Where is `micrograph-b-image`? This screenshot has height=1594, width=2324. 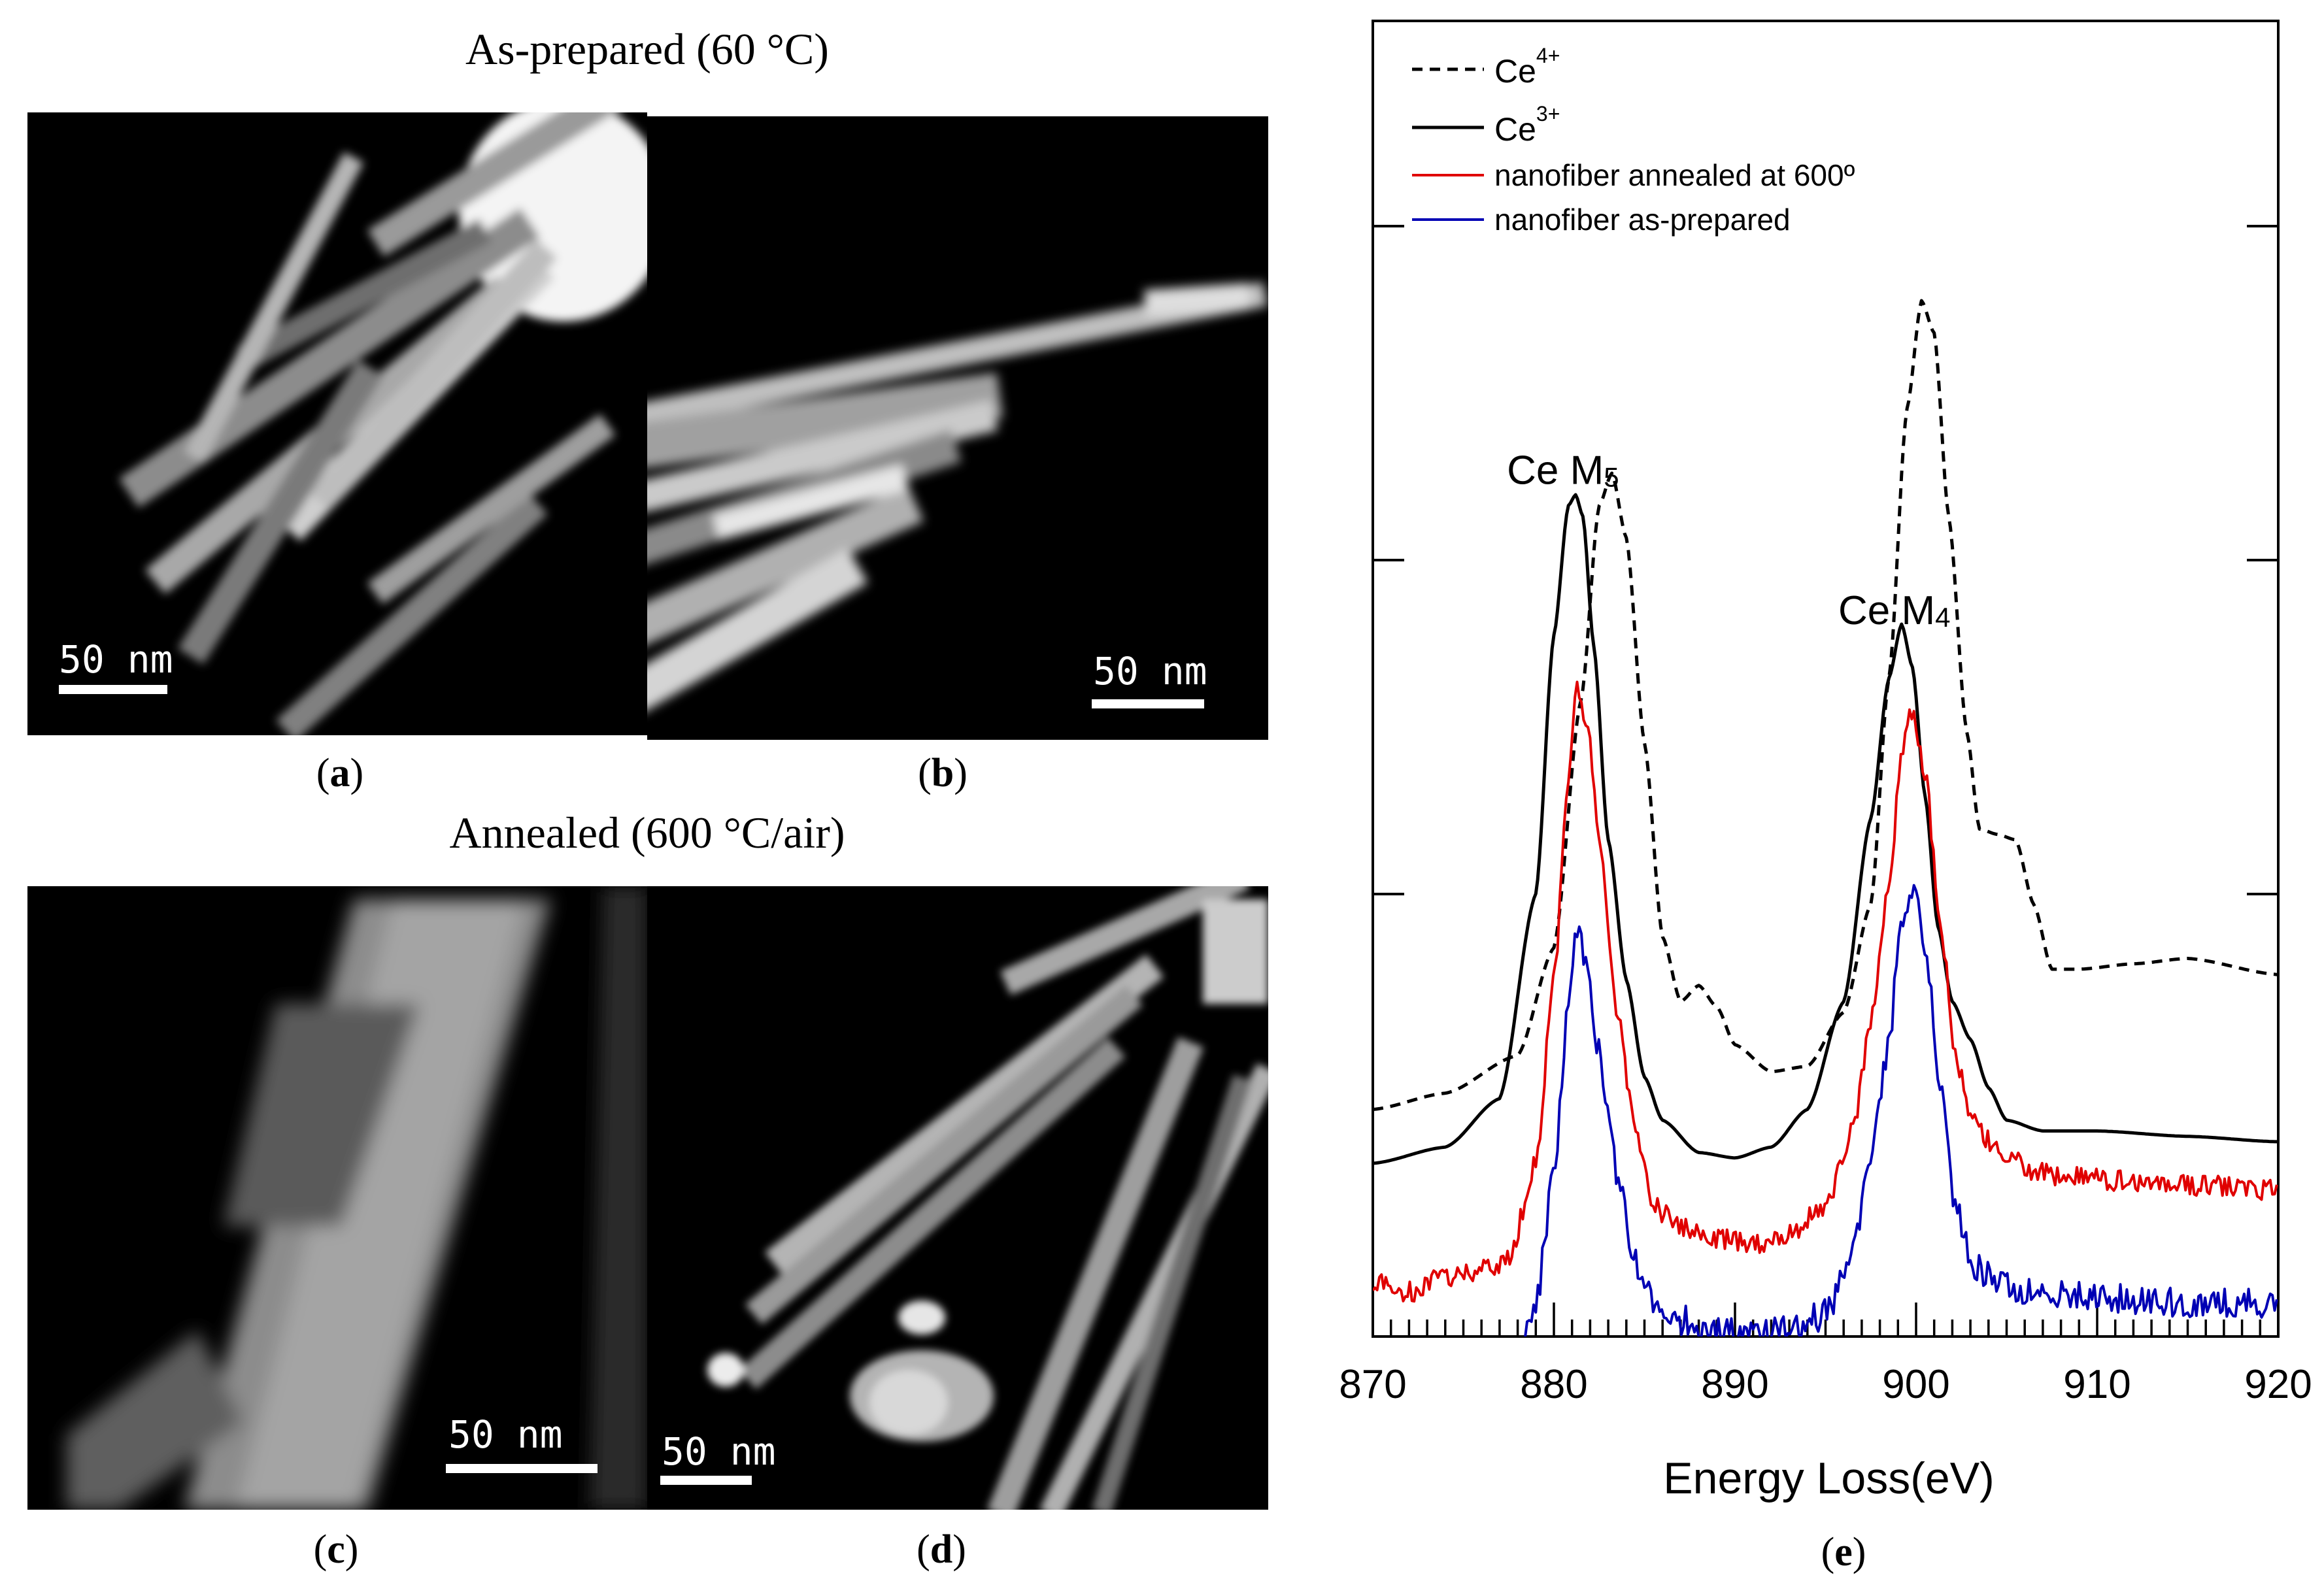 micrograph-b-image is located at coordinates (958, 498).